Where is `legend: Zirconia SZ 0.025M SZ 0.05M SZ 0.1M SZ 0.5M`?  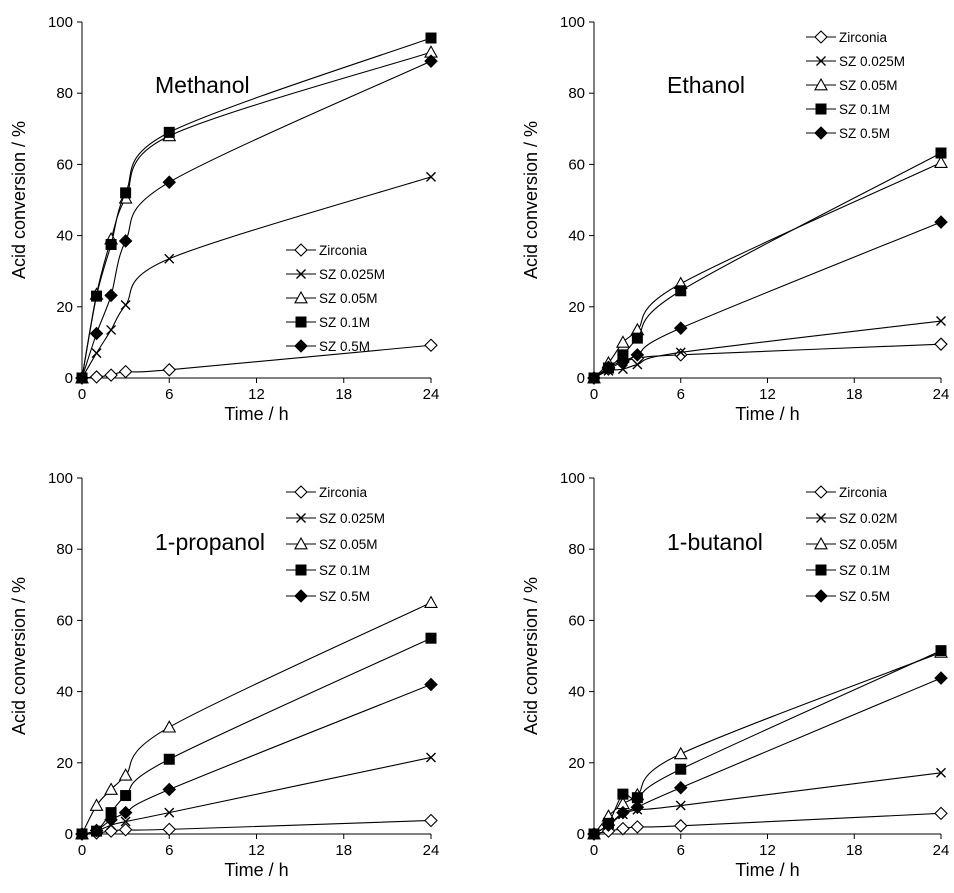 legend: Zirconia SZ 0.025M SZ 0.05M SZ 0.1M SZ 0.5M is located at coordinates (855, 85).